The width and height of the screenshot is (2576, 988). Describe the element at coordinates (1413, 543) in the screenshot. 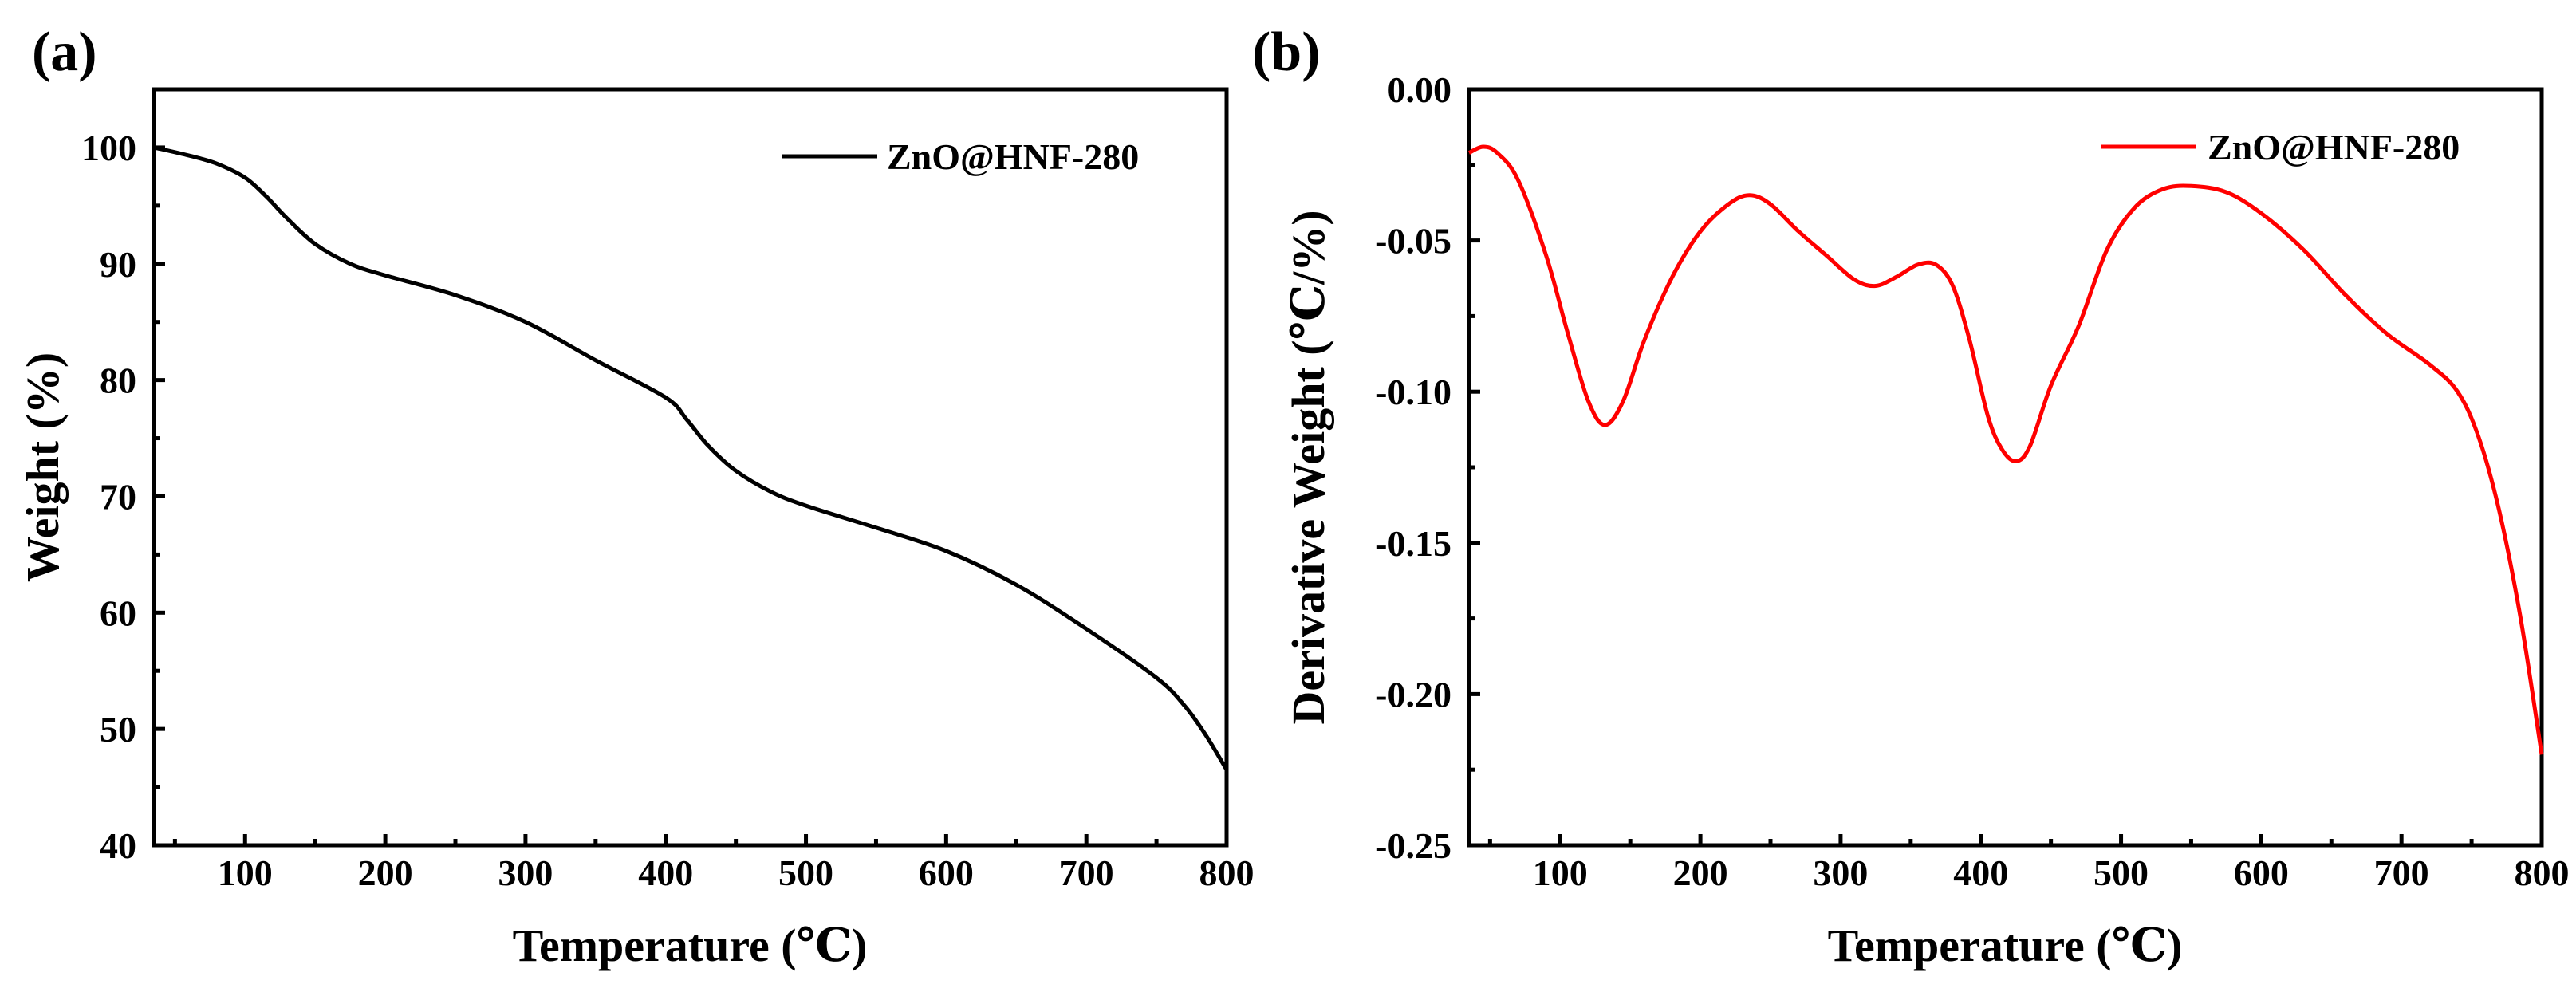

I see `y-tick-label: -0.15` at that location.